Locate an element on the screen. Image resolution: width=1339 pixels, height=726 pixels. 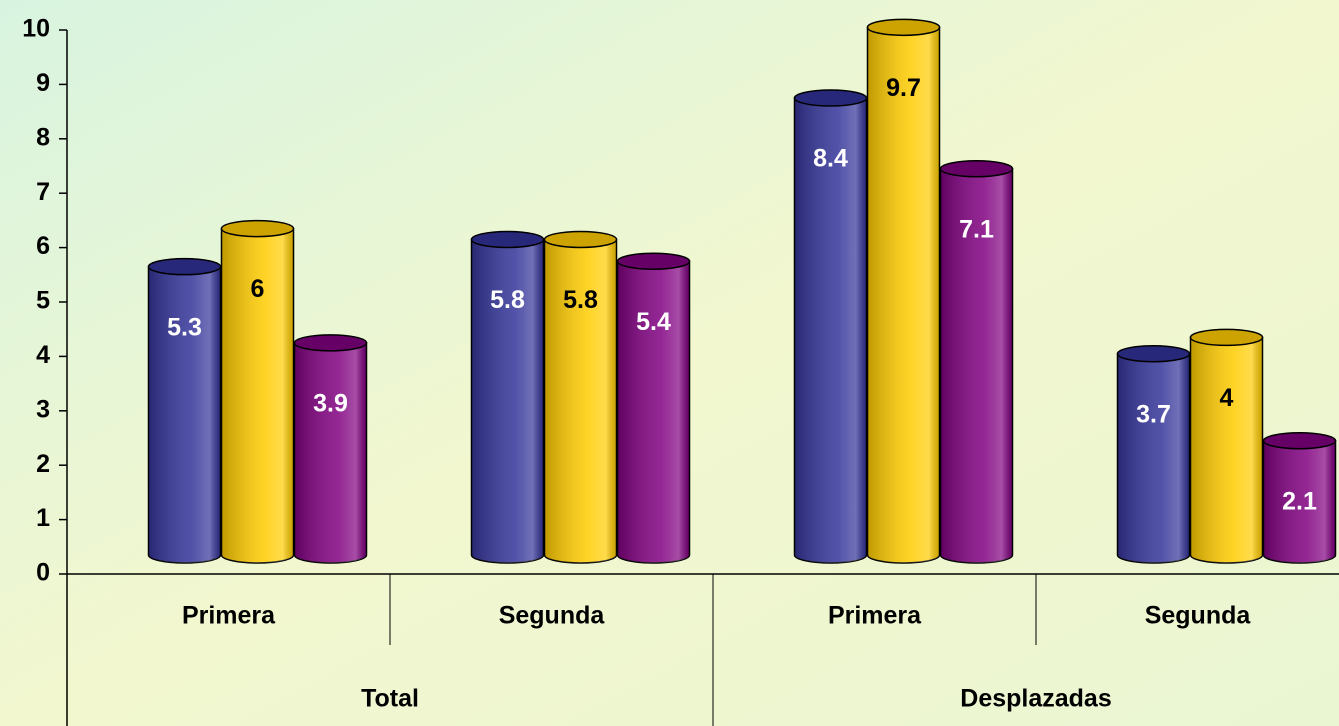
value-label: 7.1 is located at coordinates (976, 229).